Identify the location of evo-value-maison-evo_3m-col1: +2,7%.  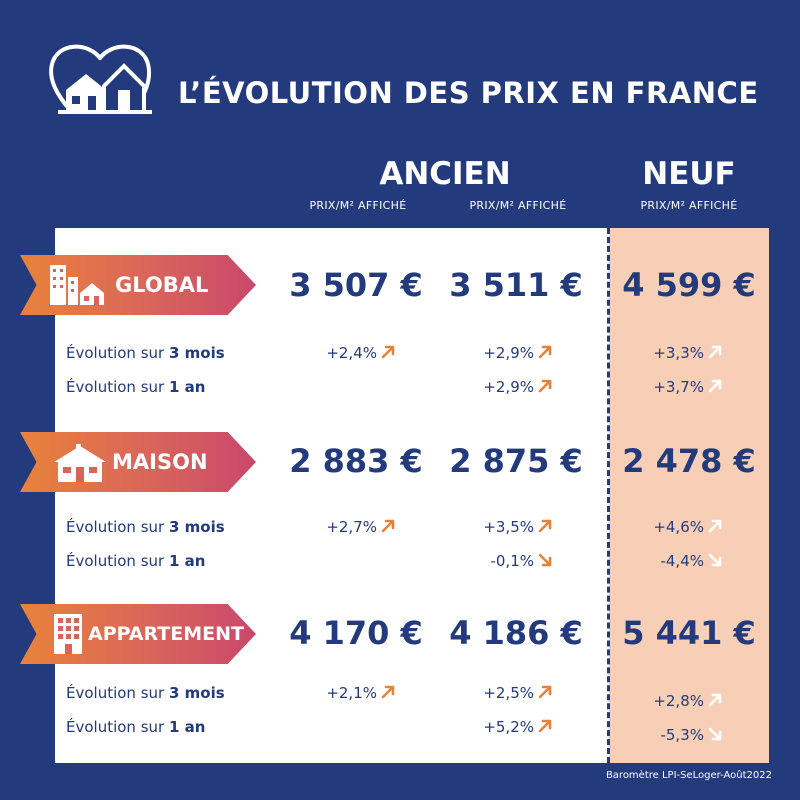
(360, 527).